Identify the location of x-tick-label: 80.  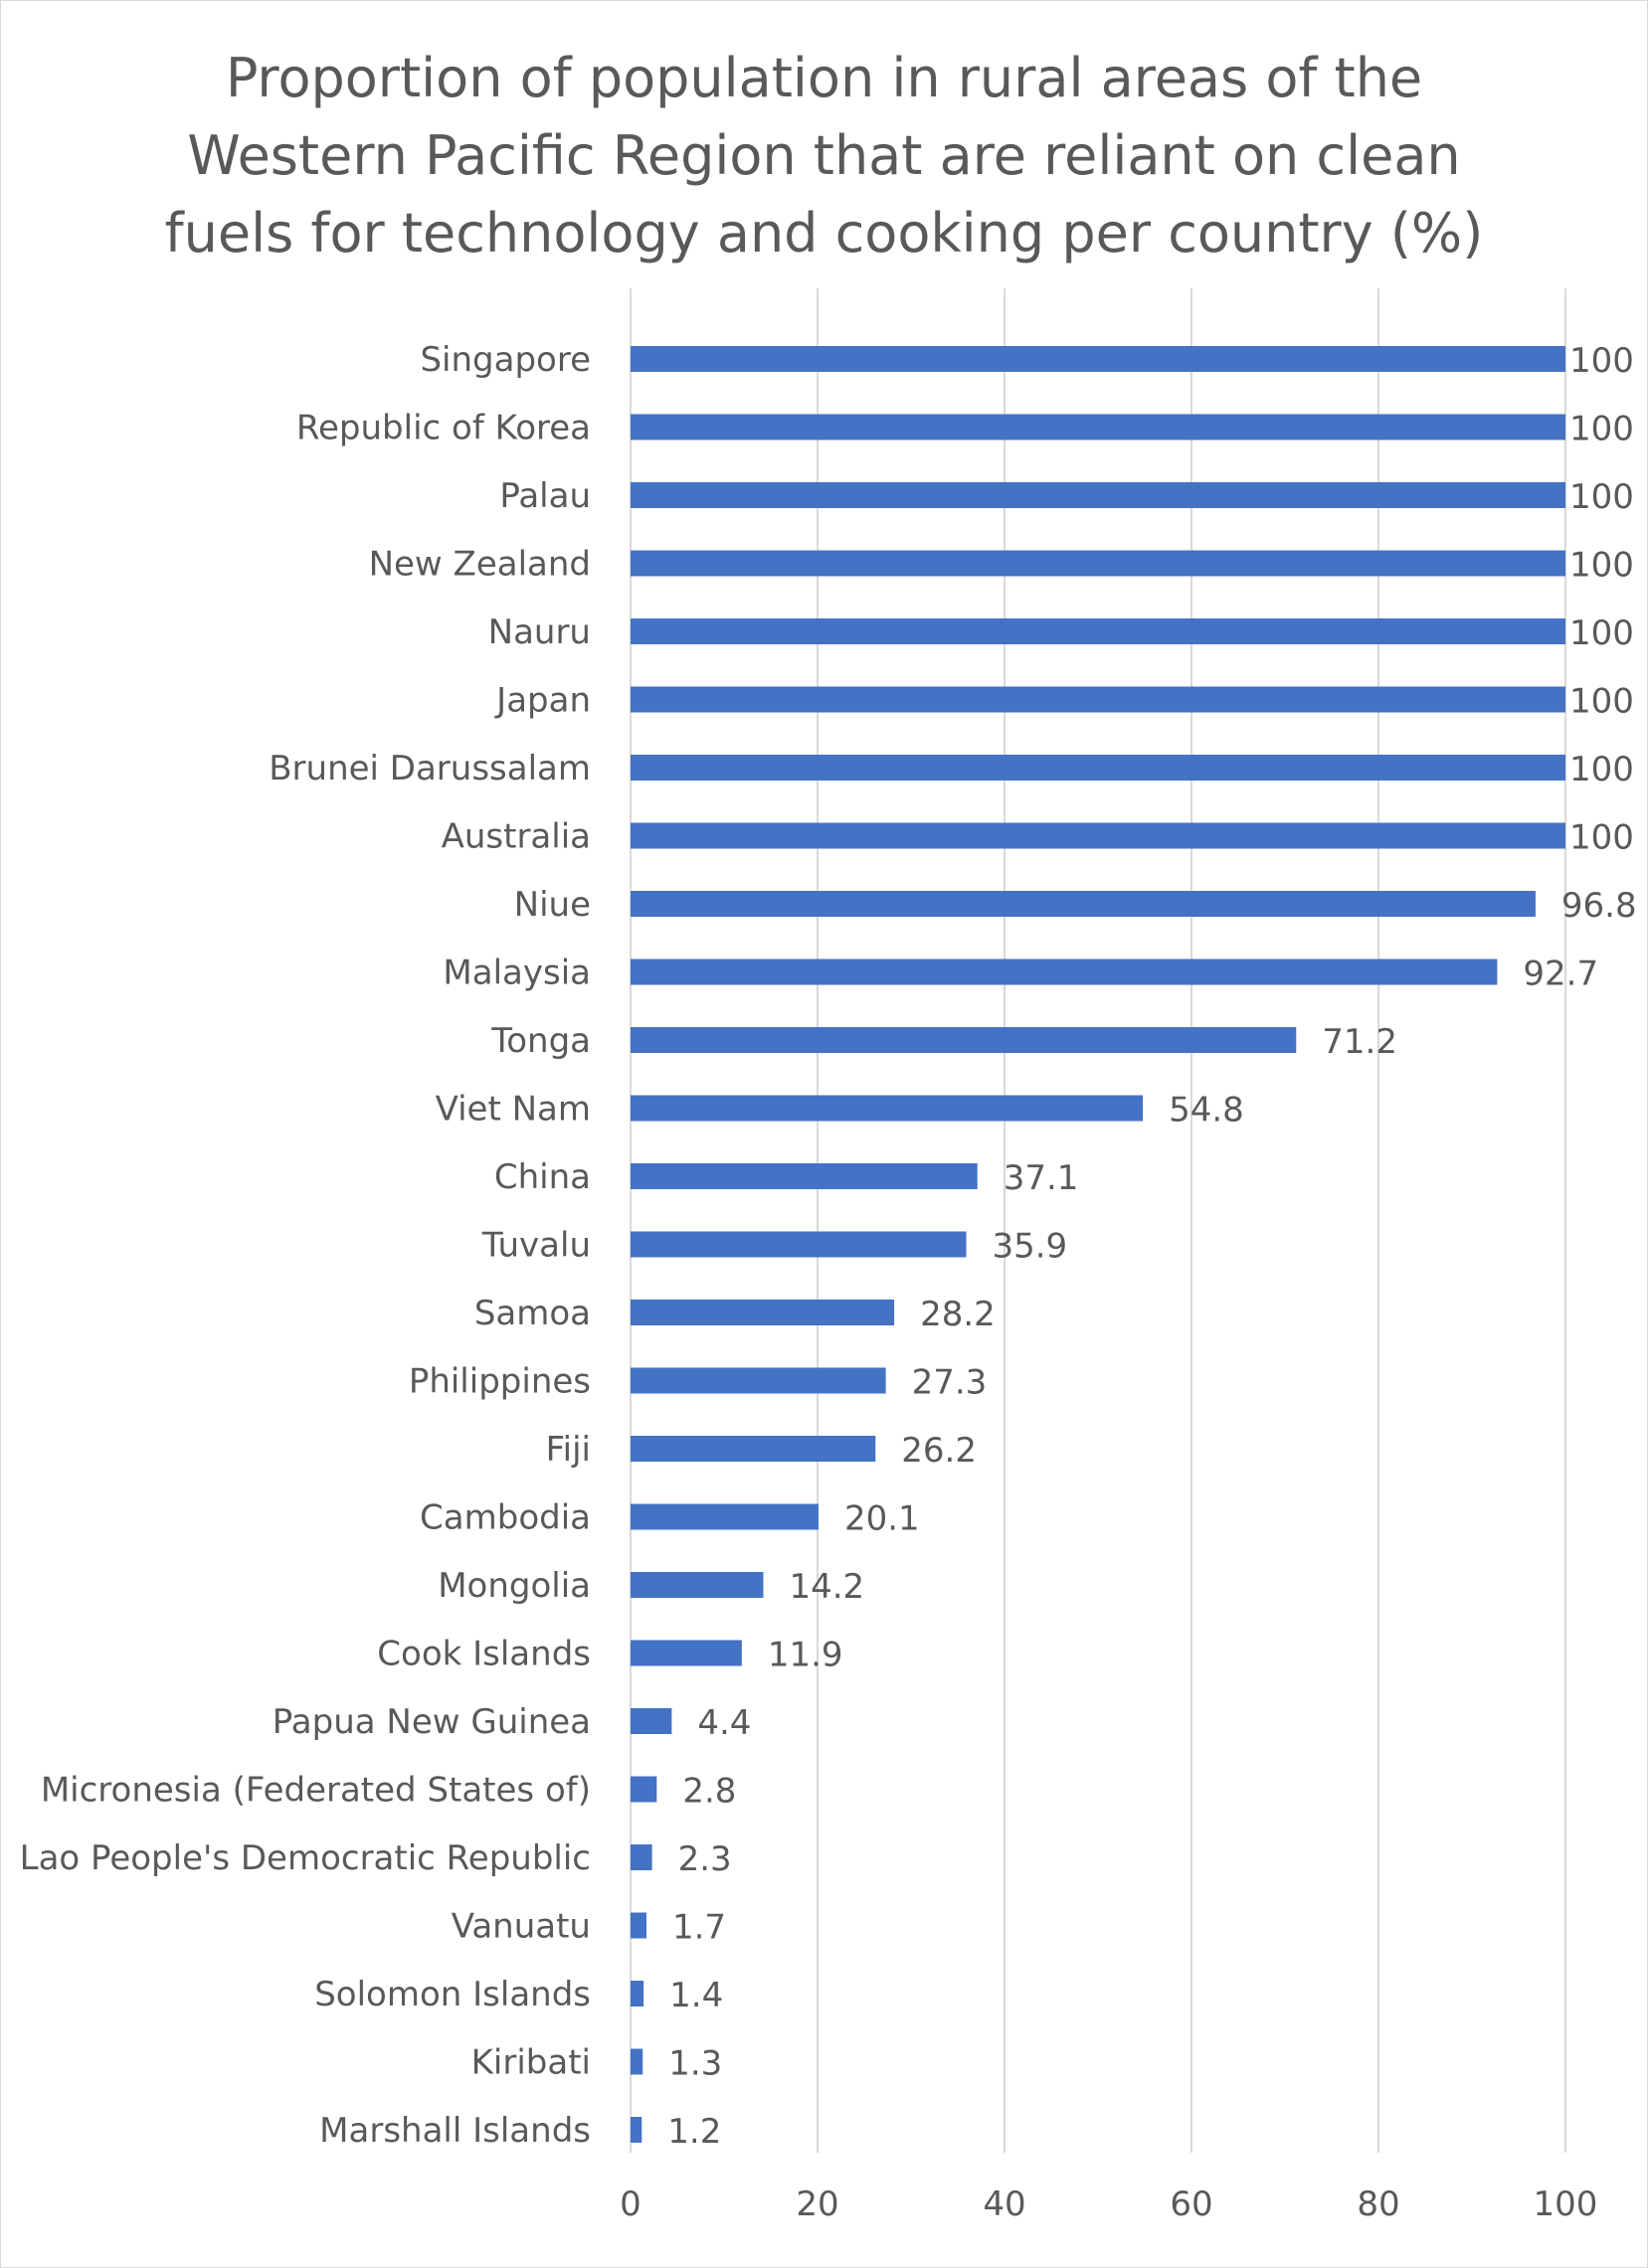
(1378, 2204).